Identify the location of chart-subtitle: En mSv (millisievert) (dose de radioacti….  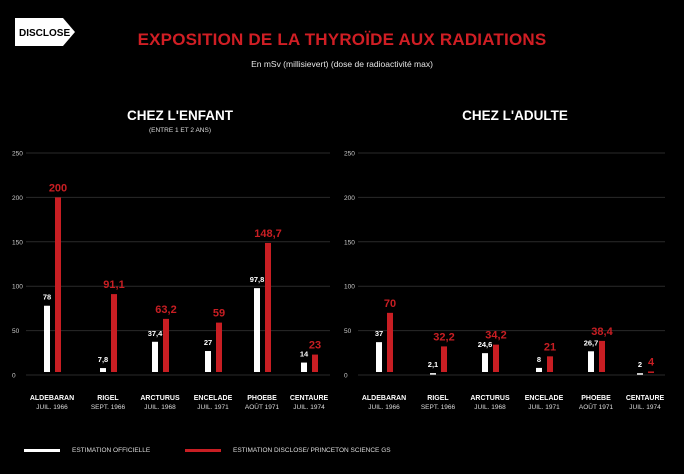
(342, 64).